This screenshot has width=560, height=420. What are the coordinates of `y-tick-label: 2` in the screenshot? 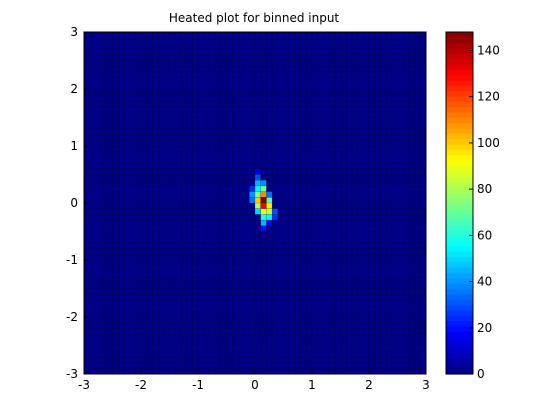 It's located at (74, 89).